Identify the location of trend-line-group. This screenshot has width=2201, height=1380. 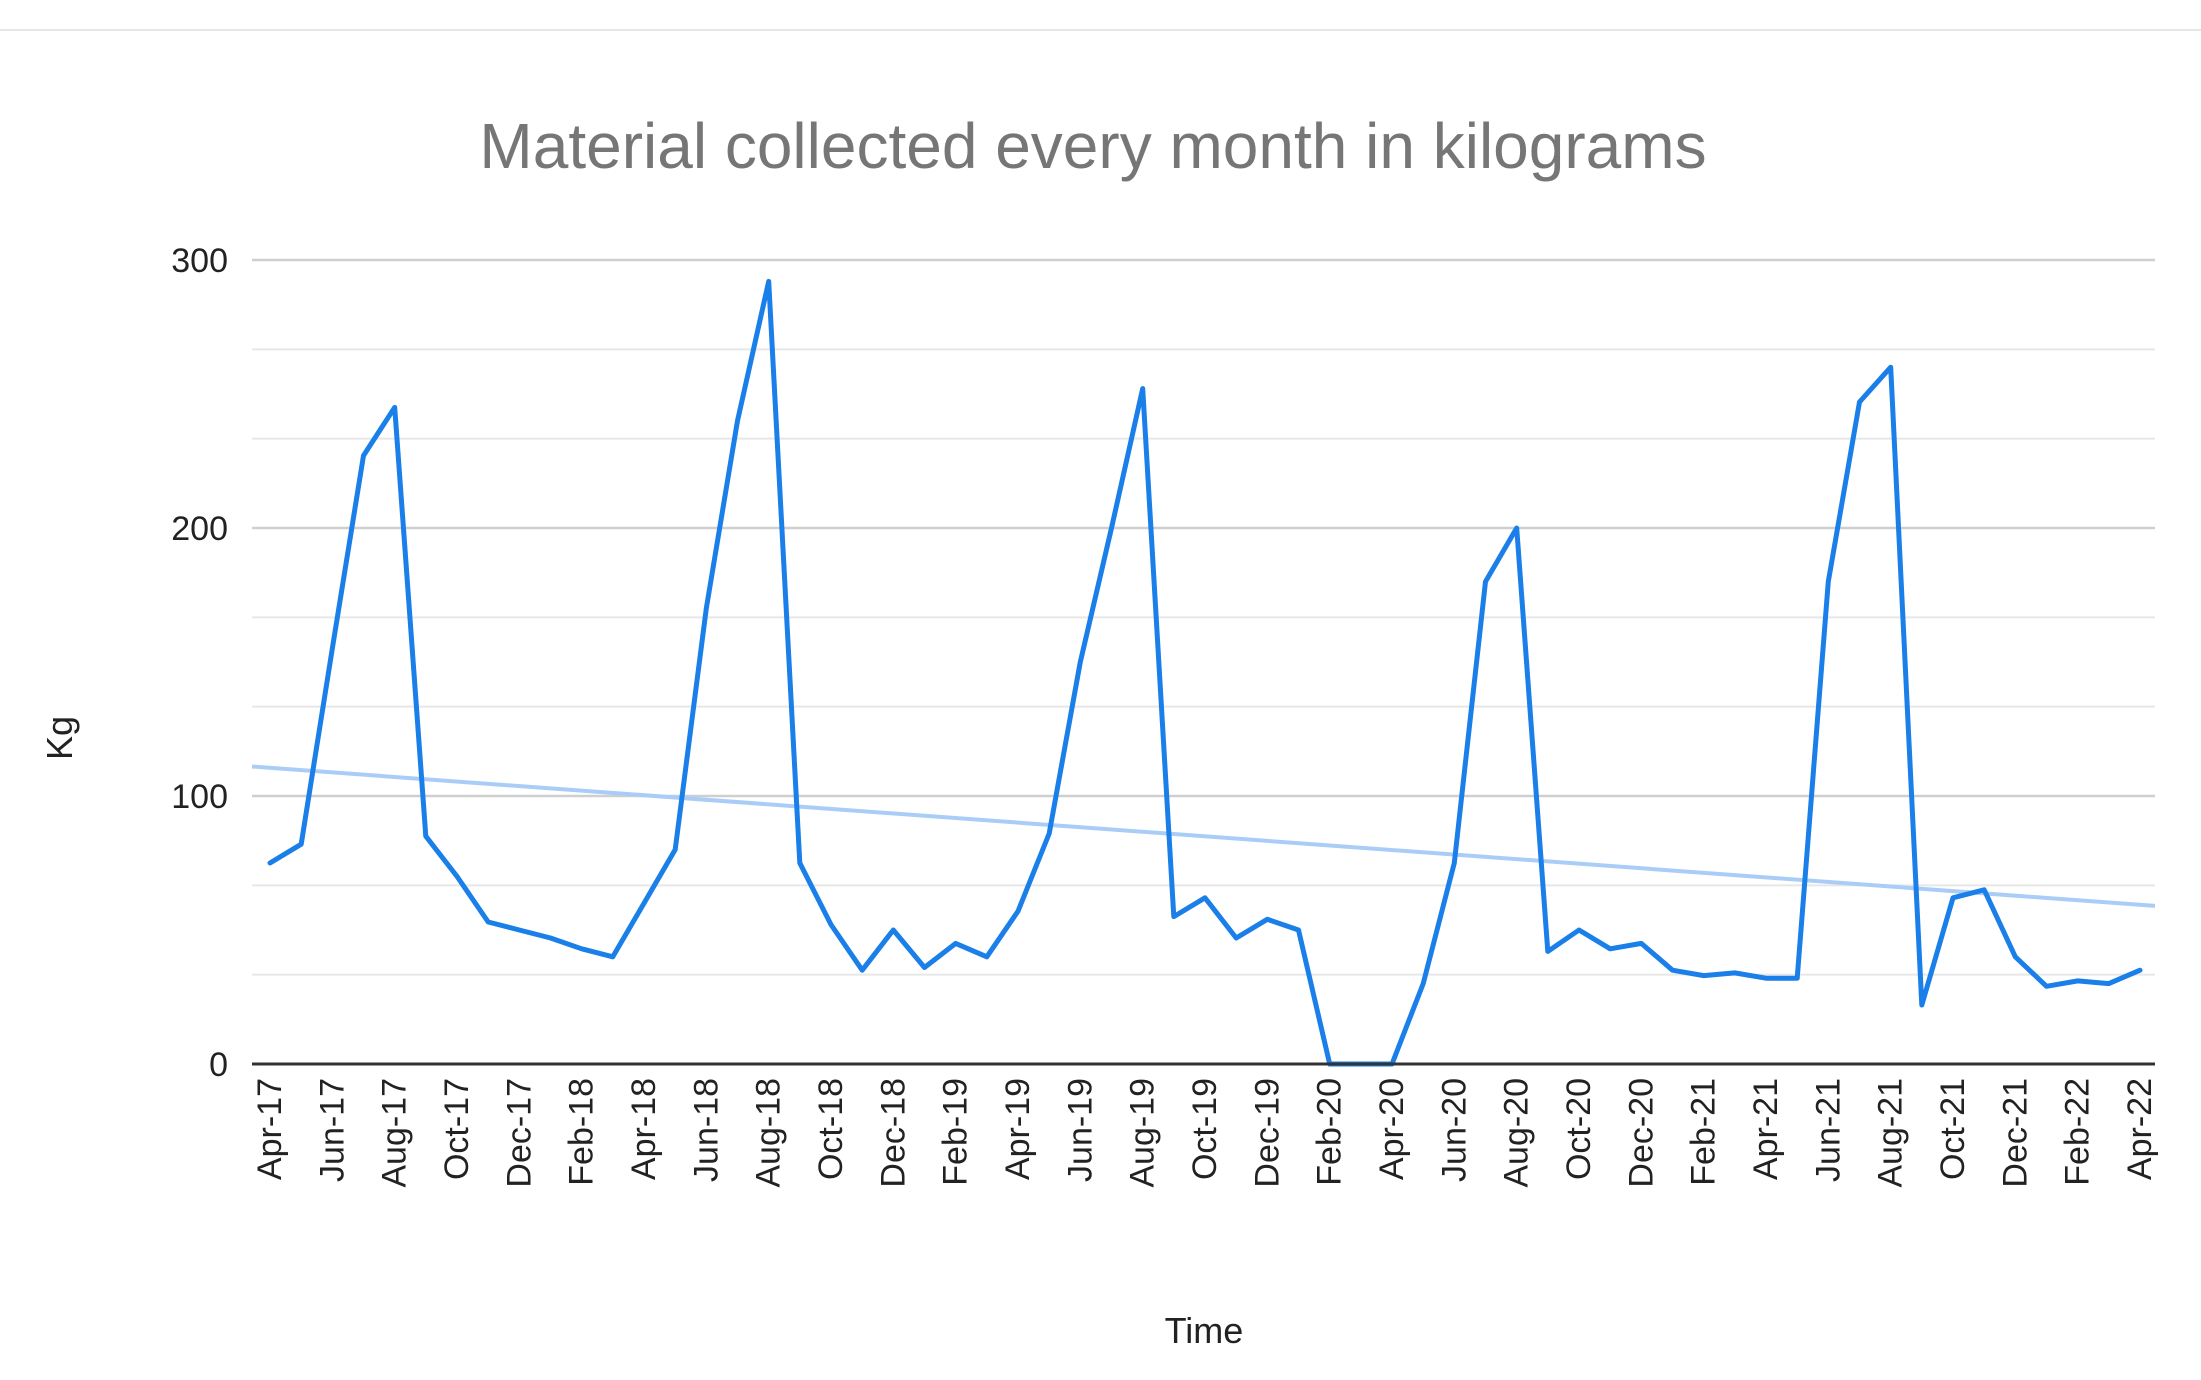
(1203, 836).